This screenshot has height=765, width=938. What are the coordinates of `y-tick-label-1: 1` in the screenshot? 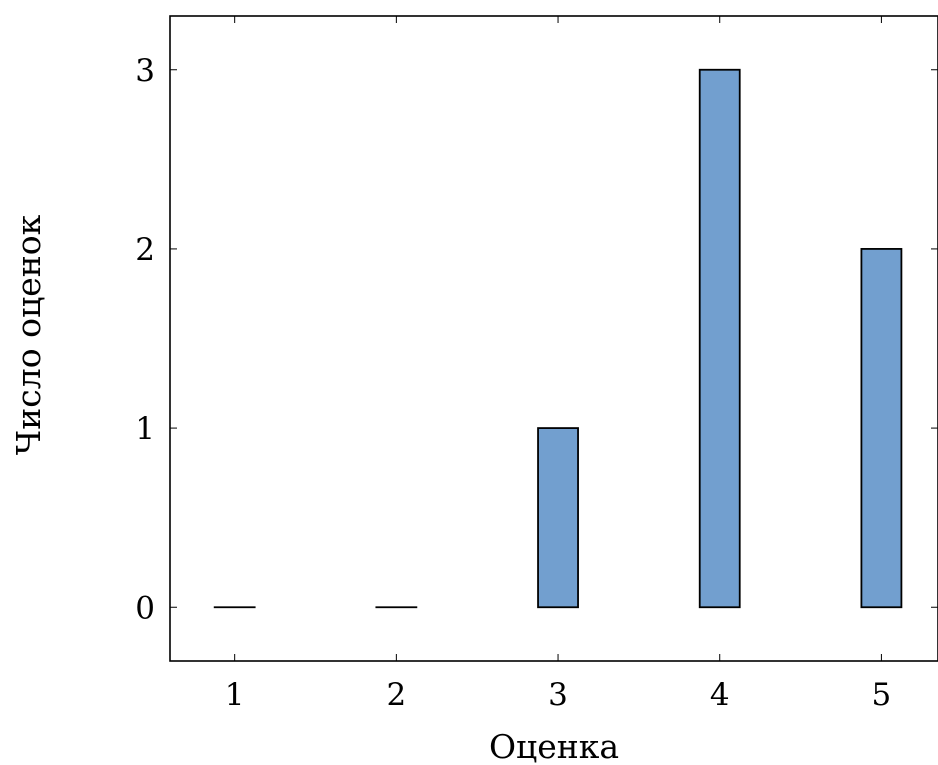 It's located at (145, 429).